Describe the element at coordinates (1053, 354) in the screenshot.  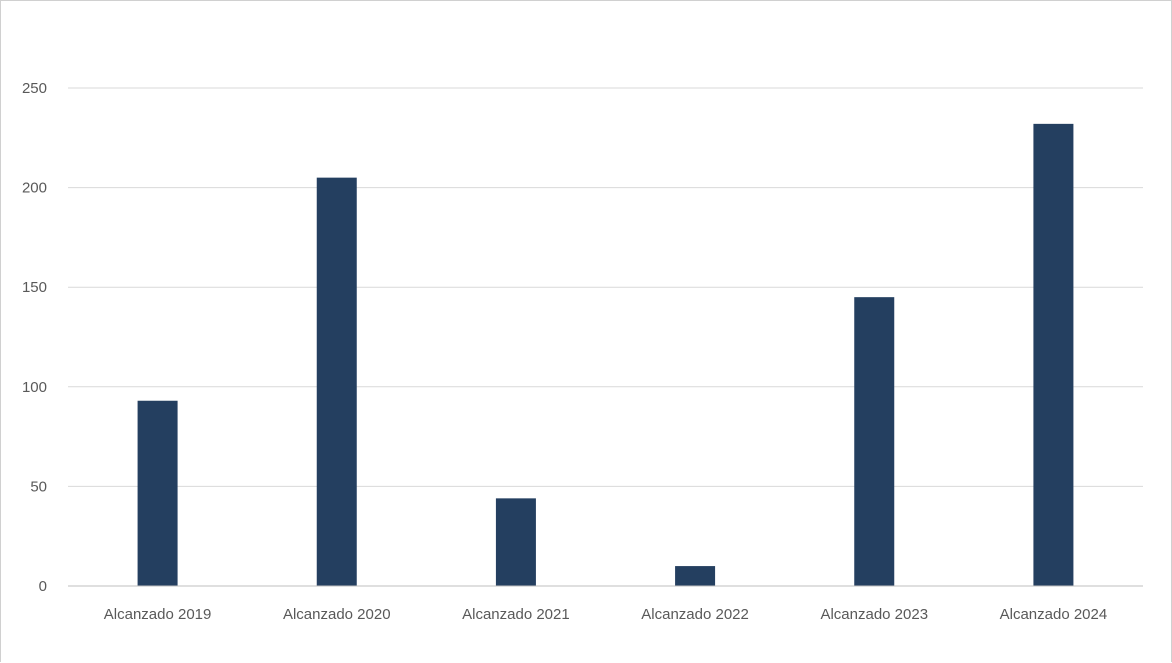
I see `bar-alcanzado-2024` at that location.